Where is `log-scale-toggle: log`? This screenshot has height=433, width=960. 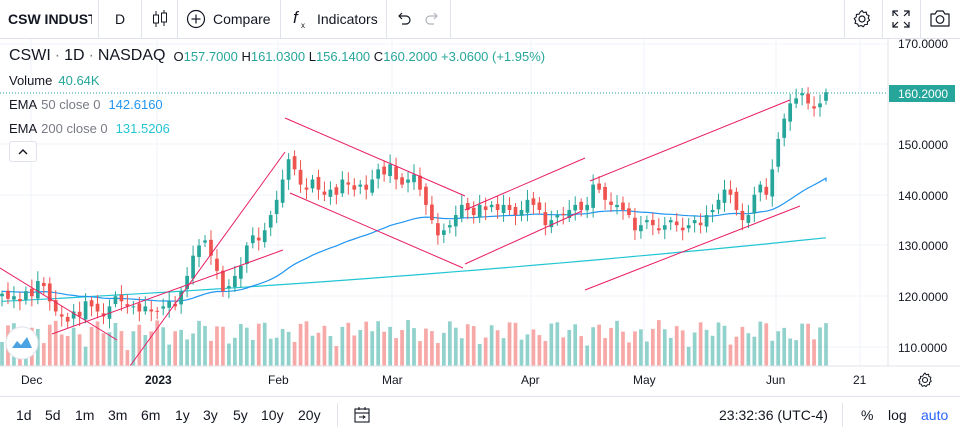 log-scale-toggle: log is located at coordinates (897, 415).